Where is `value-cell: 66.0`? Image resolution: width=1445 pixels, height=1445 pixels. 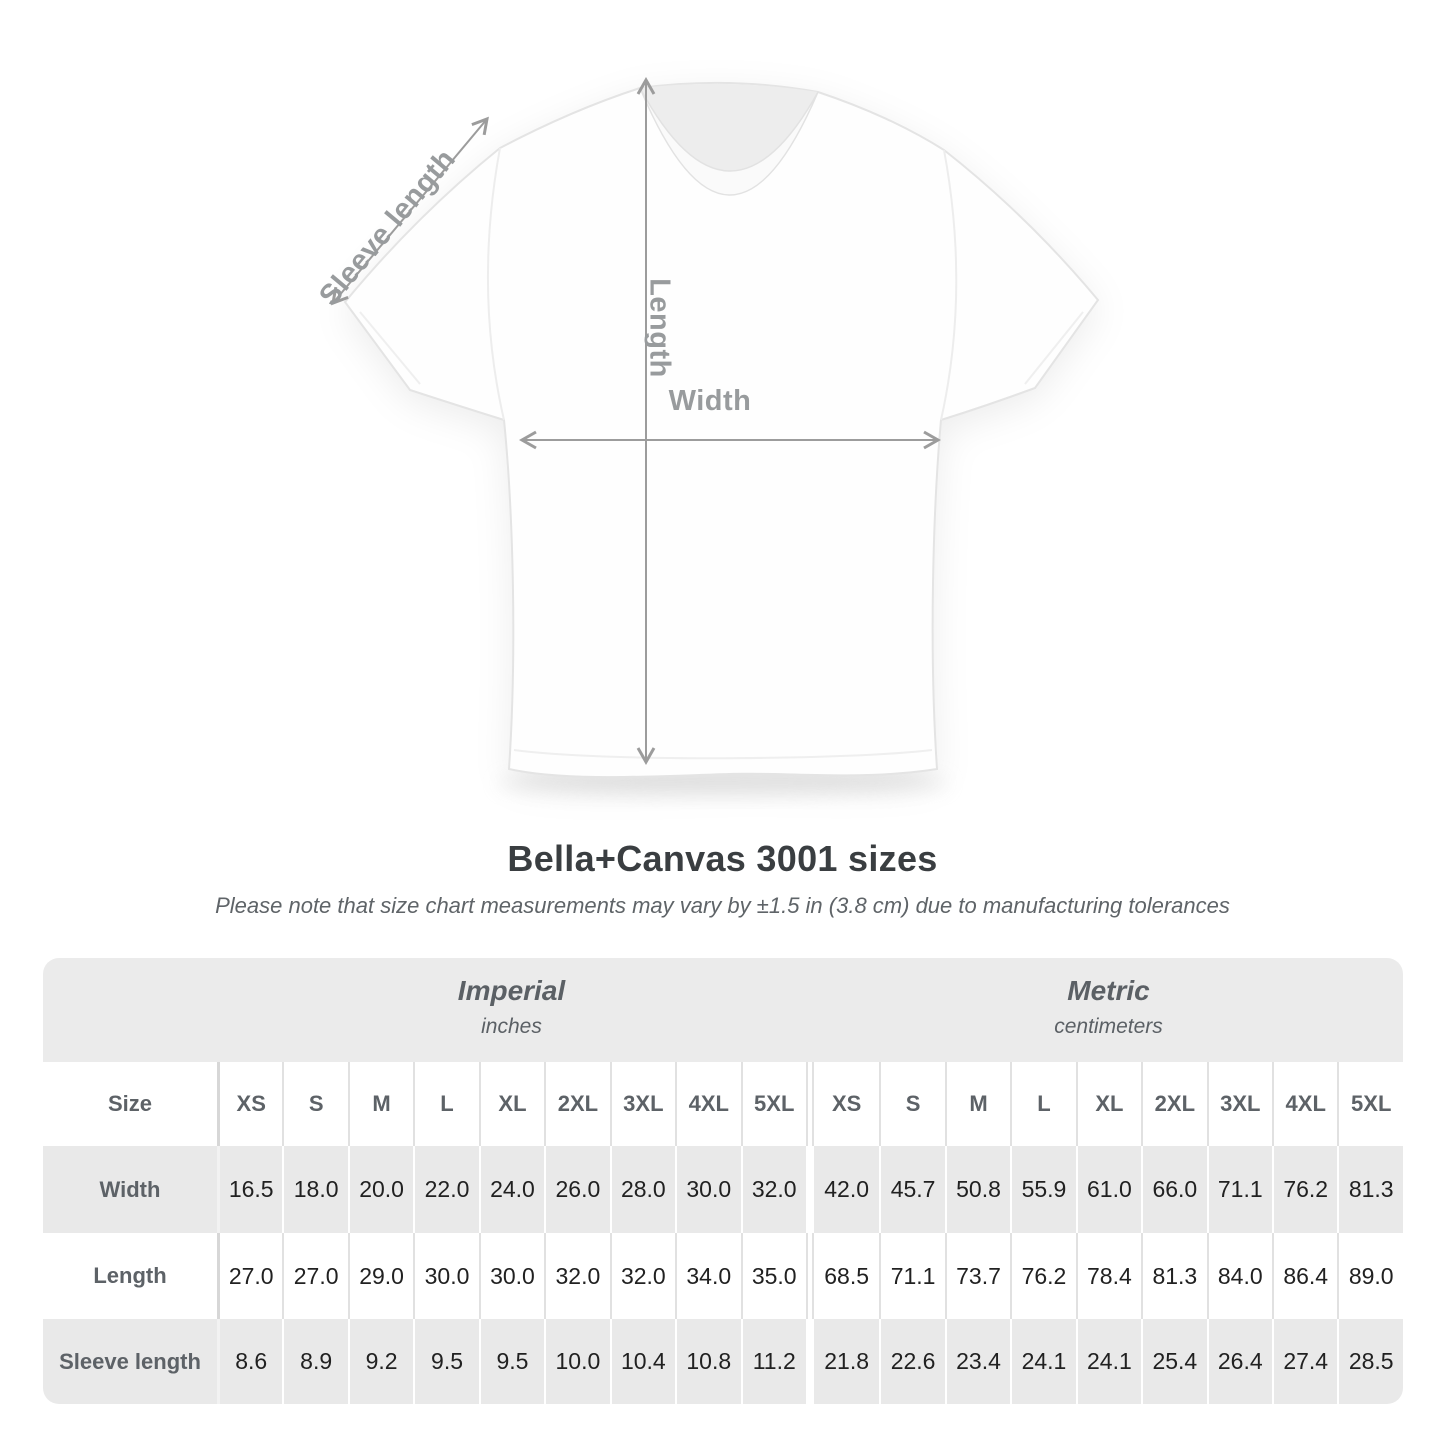
value-cell: 66.0 is located at coordinates (1173, 1189).